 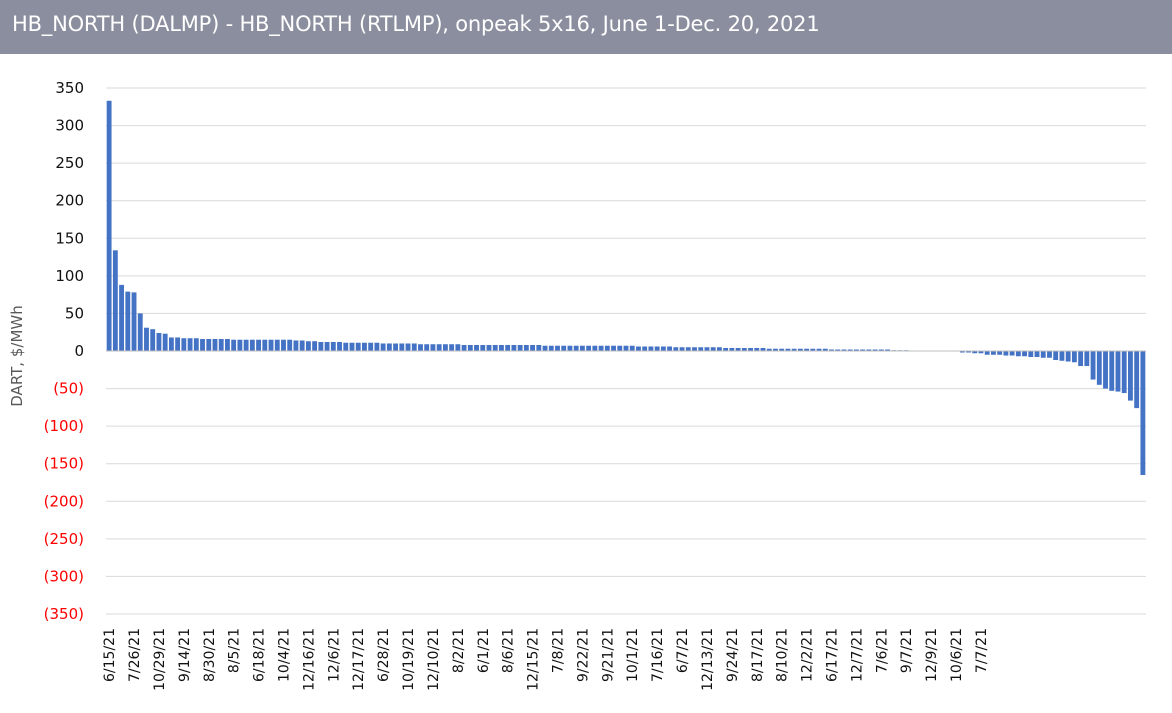 What do you see at coordinates (484, 650) in the screenshot?
I see `x-tick-label: 6/1/21` at bounding box center [484, 650].